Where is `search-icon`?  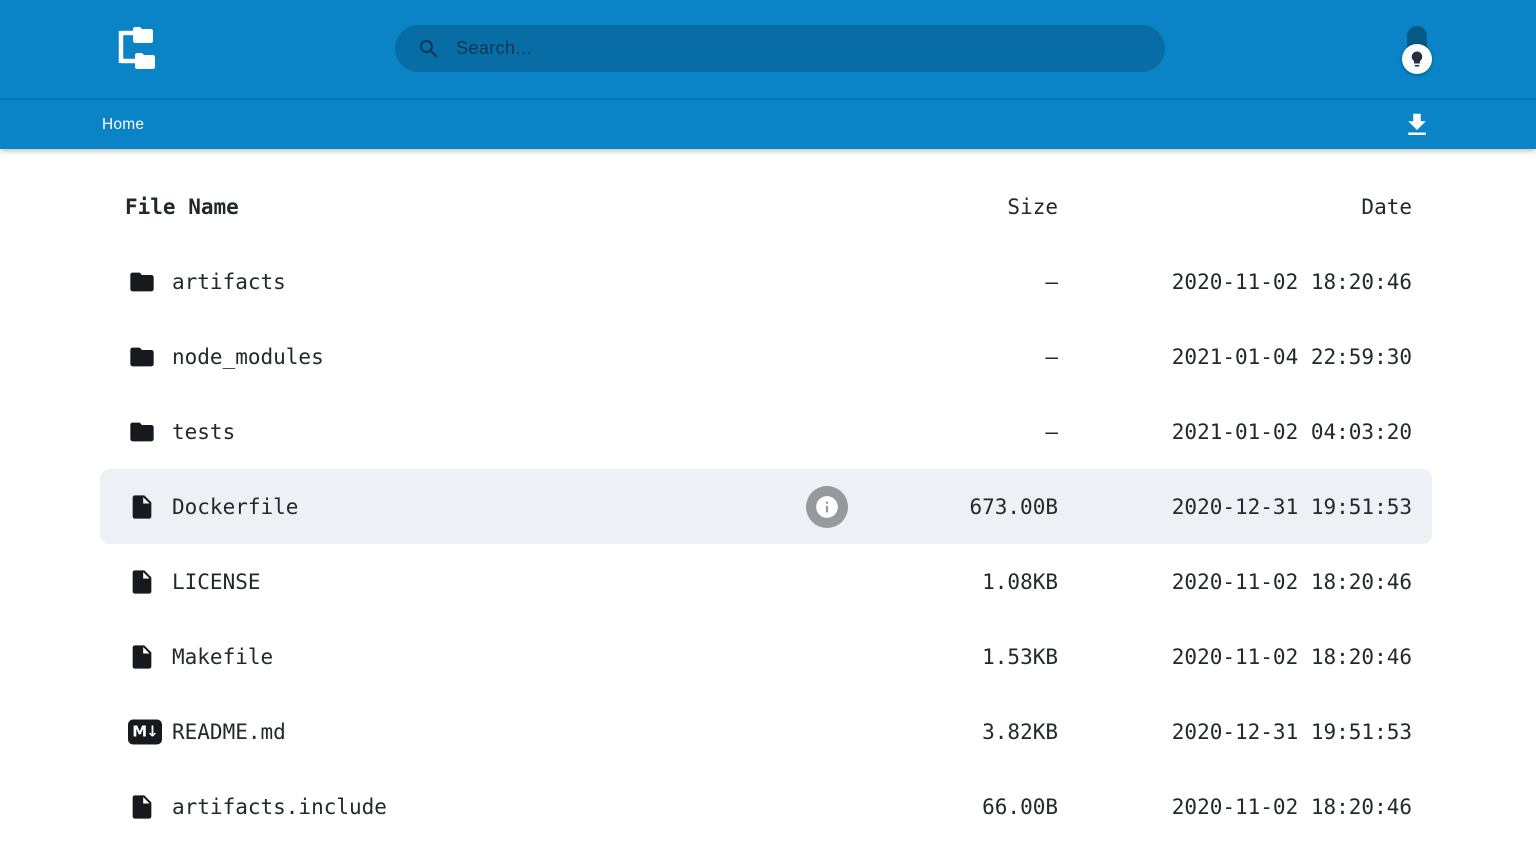
search-icon is located at coordinates (429, 48).